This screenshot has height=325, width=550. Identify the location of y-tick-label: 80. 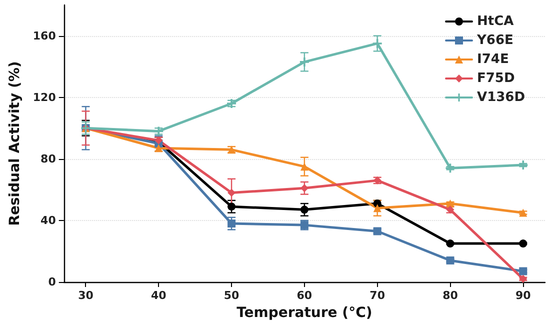
(48, 159).